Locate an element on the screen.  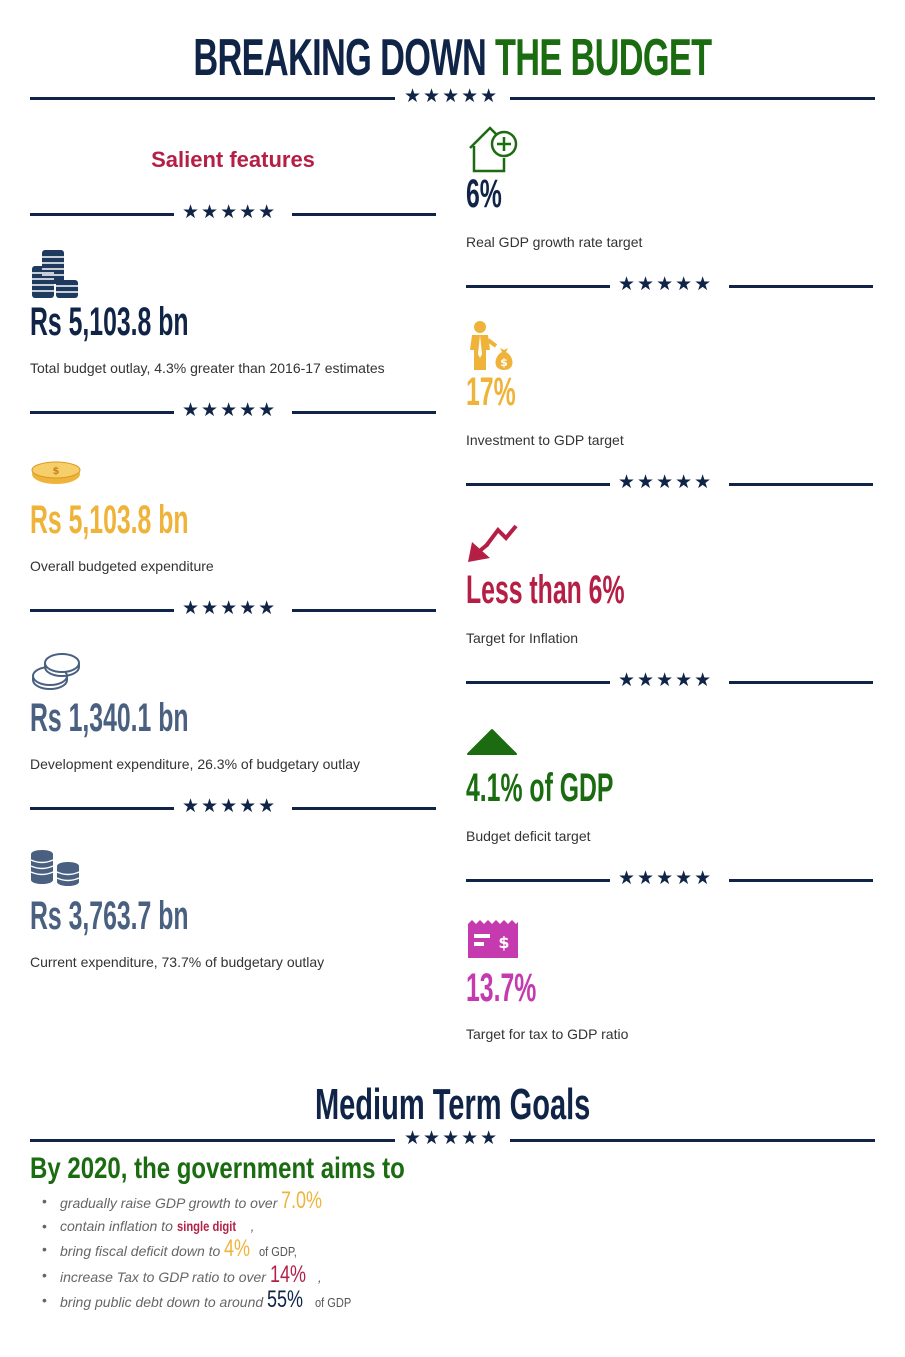
coin-stacks-icon is located at coordinates (55, 275).